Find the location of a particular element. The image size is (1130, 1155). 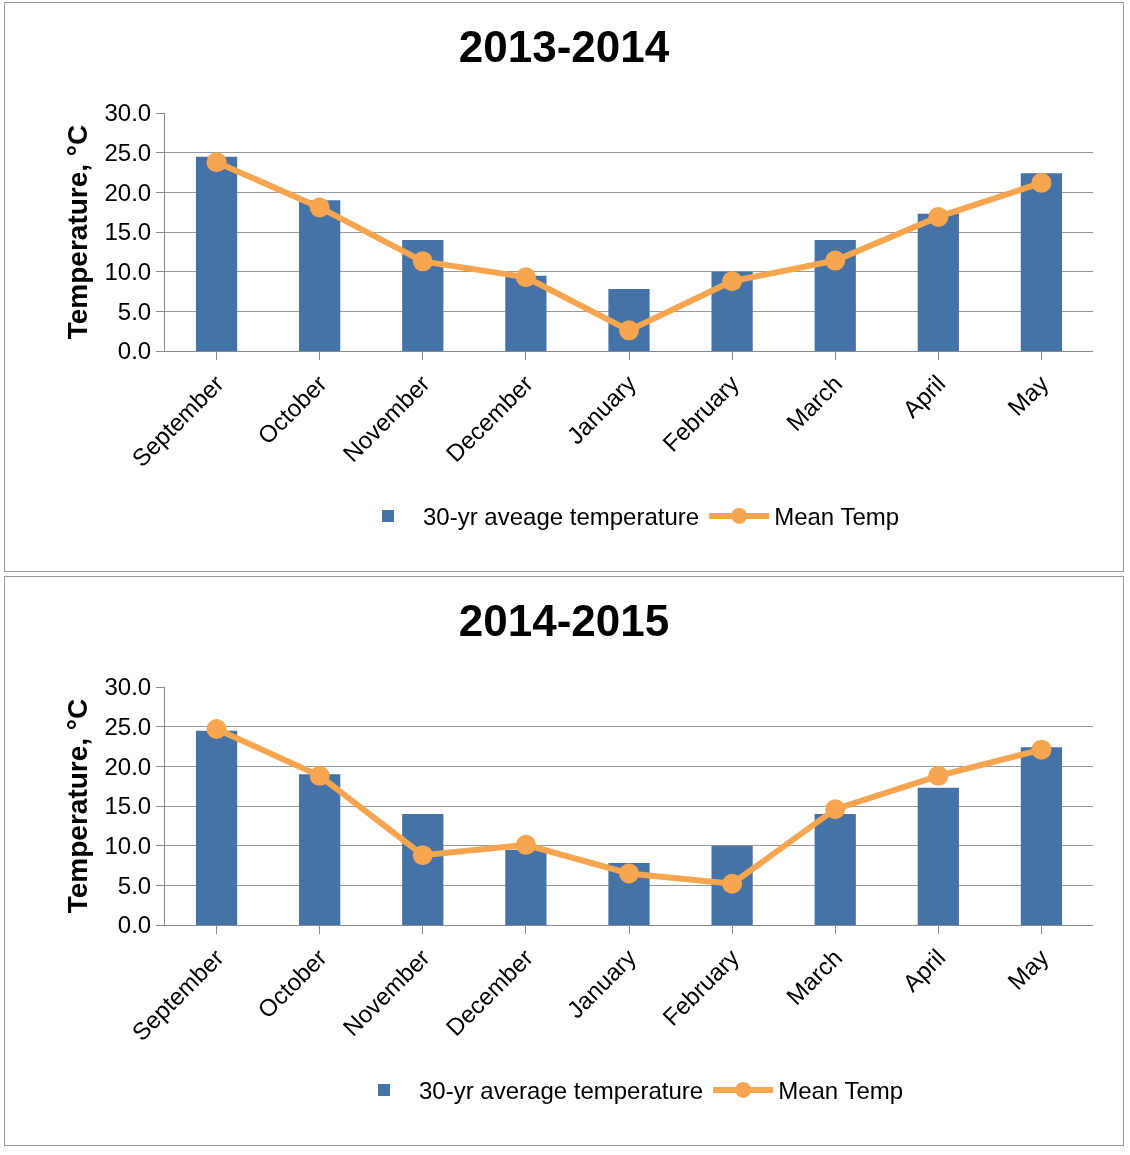

chart-title: 2014-2015 is located at coordinates (564, 621).